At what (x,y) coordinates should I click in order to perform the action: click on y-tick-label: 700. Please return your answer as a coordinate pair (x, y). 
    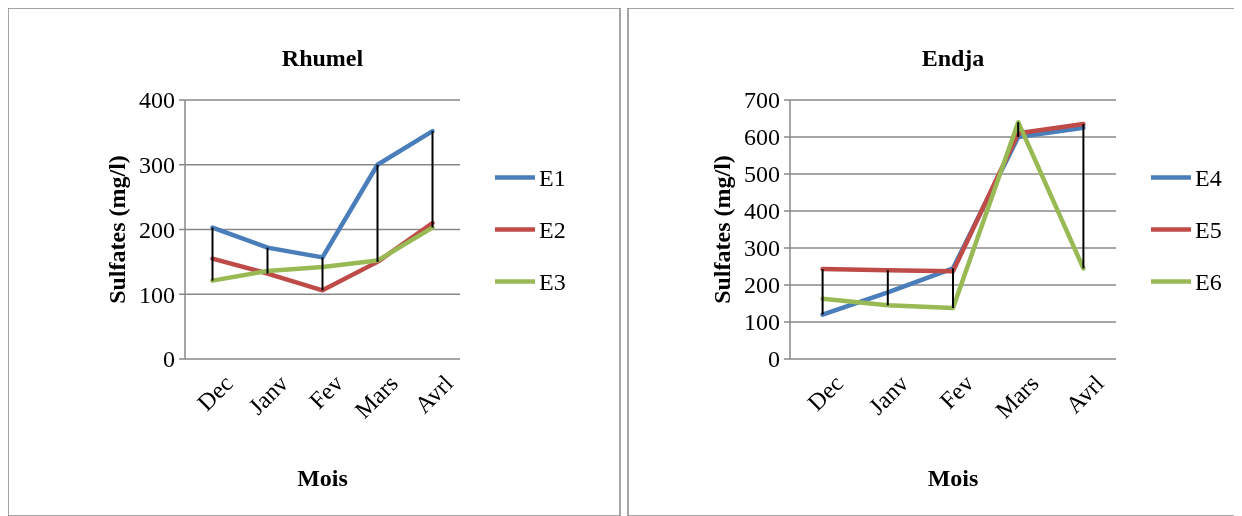
    Looking at the image, I should click on (762, 100).